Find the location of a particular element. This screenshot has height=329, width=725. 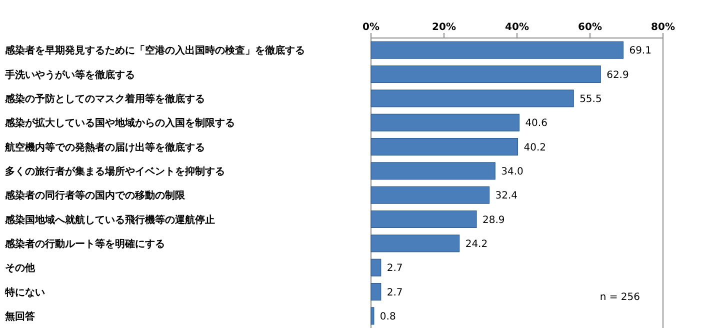

y-tick-label: 無回答 is located at coordinates (20, 316).